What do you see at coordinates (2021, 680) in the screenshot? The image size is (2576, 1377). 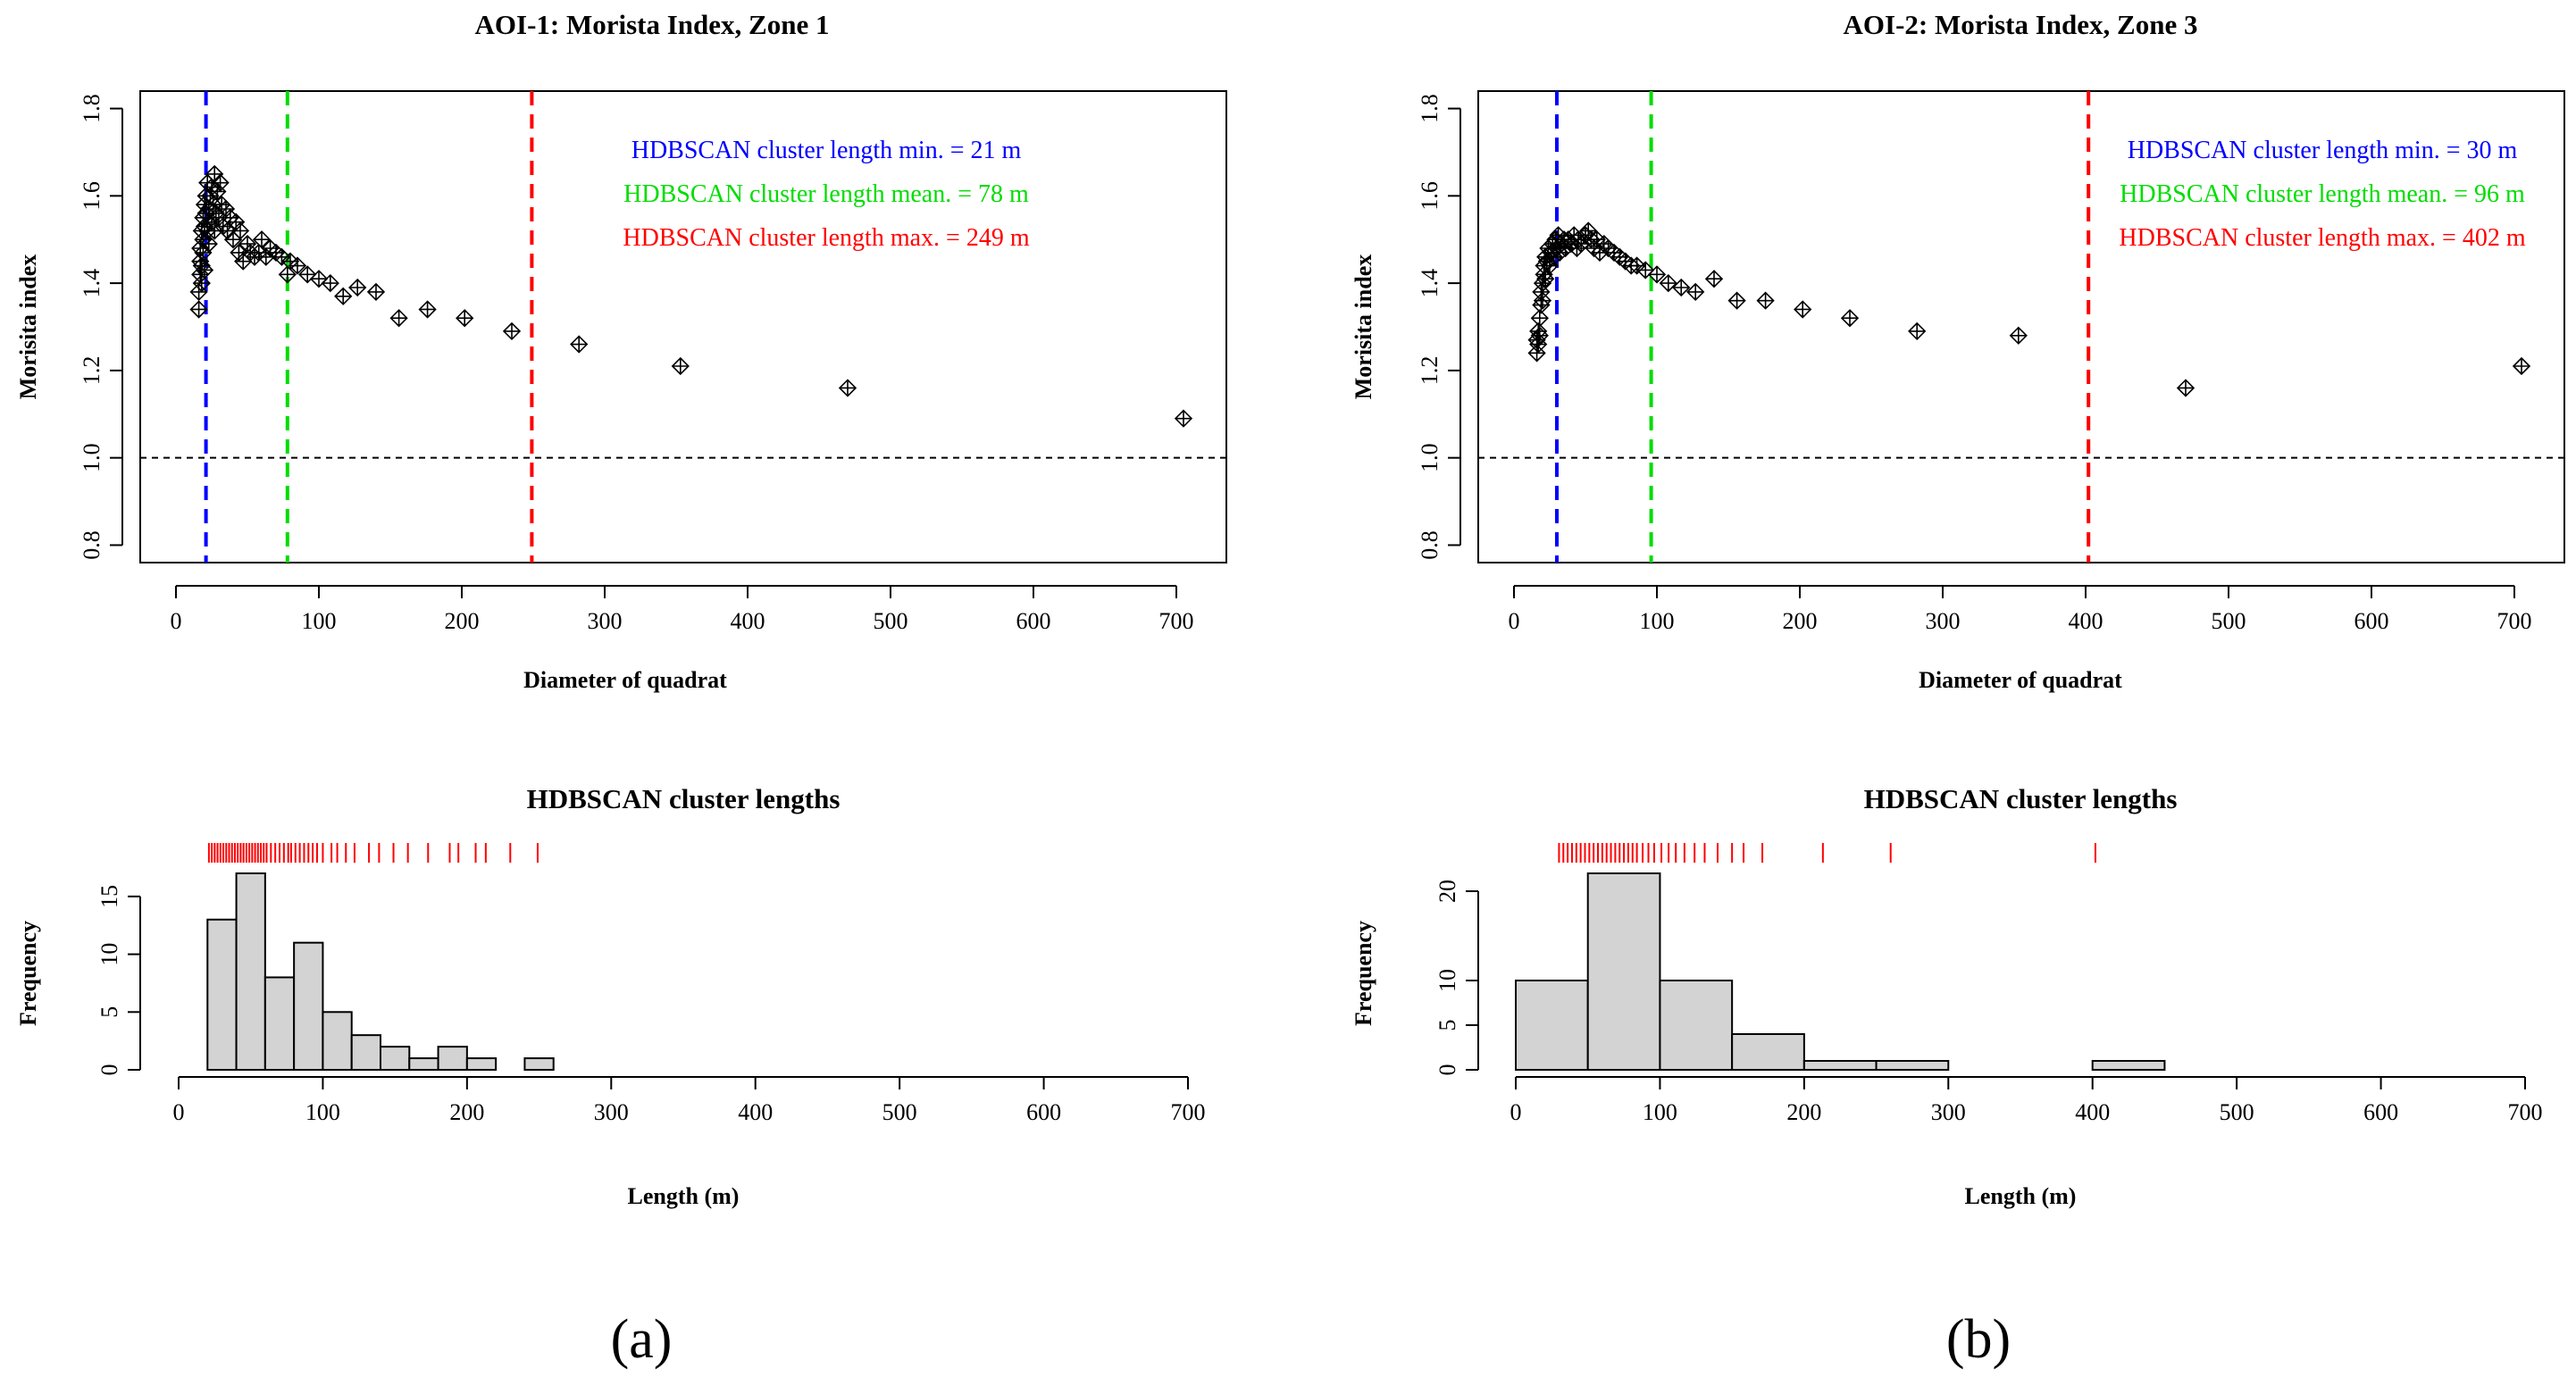 I see `scatter-b-xlabel: Diameter of quadrat` at bounding box center [2021, 680].